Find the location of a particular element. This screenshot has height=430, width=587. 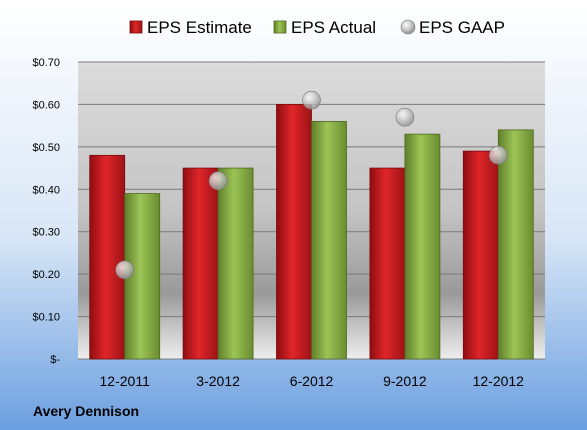

legend-label: EPS GAAP is located at coordinates (462, 27).